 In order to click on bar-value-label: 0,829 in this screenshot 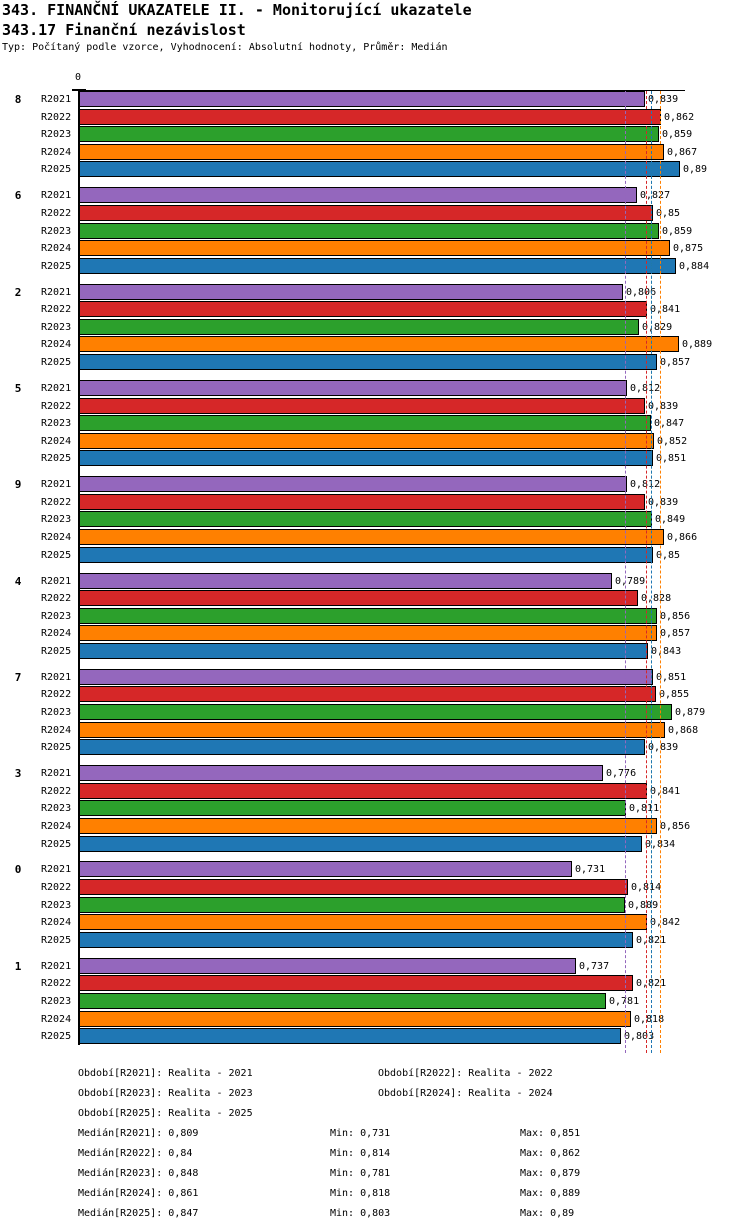, I will do `click(657, 327)`.